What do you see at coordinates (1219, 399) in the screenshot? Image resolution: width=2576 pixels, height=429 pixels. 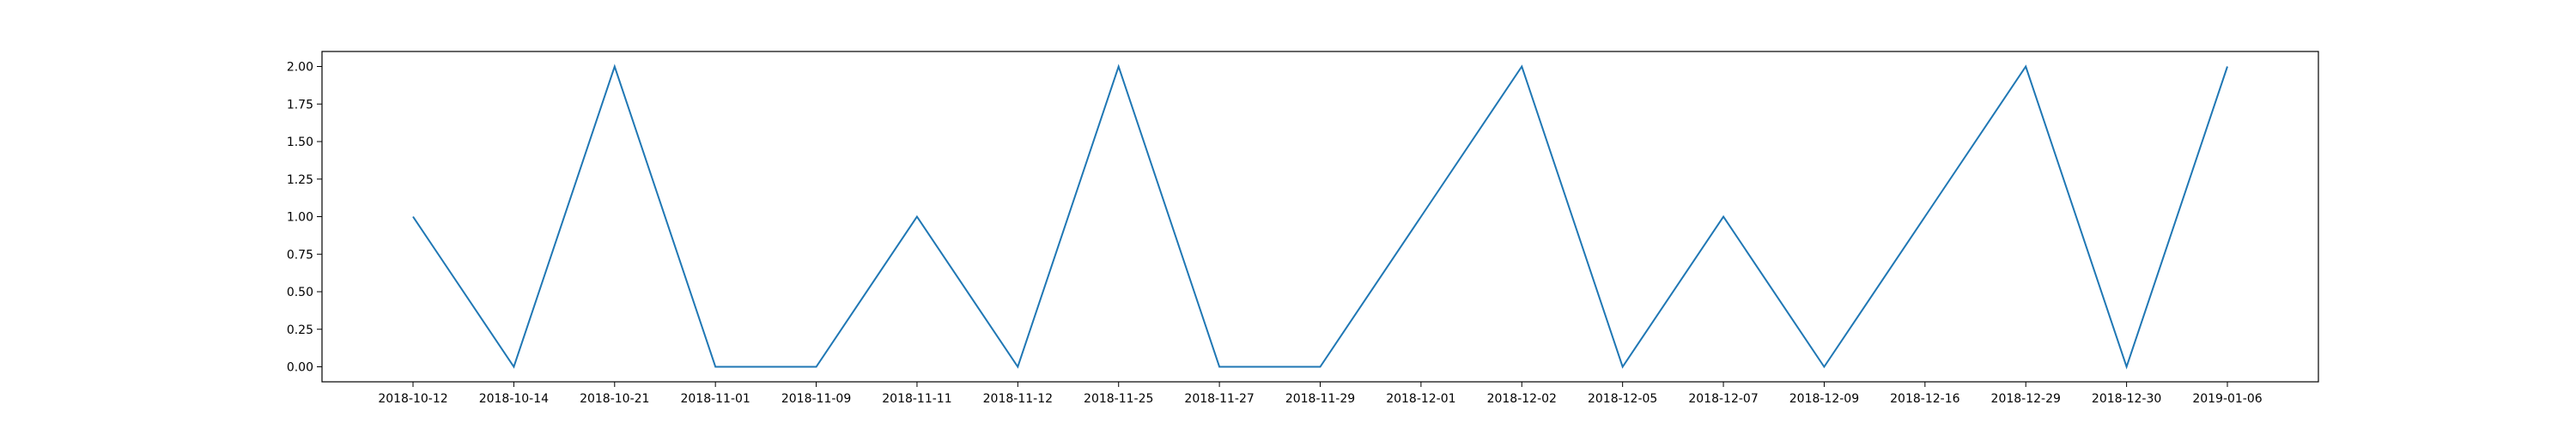 I see `x-tick-label: 2018-11-27` at bounding box center [1219, 399].